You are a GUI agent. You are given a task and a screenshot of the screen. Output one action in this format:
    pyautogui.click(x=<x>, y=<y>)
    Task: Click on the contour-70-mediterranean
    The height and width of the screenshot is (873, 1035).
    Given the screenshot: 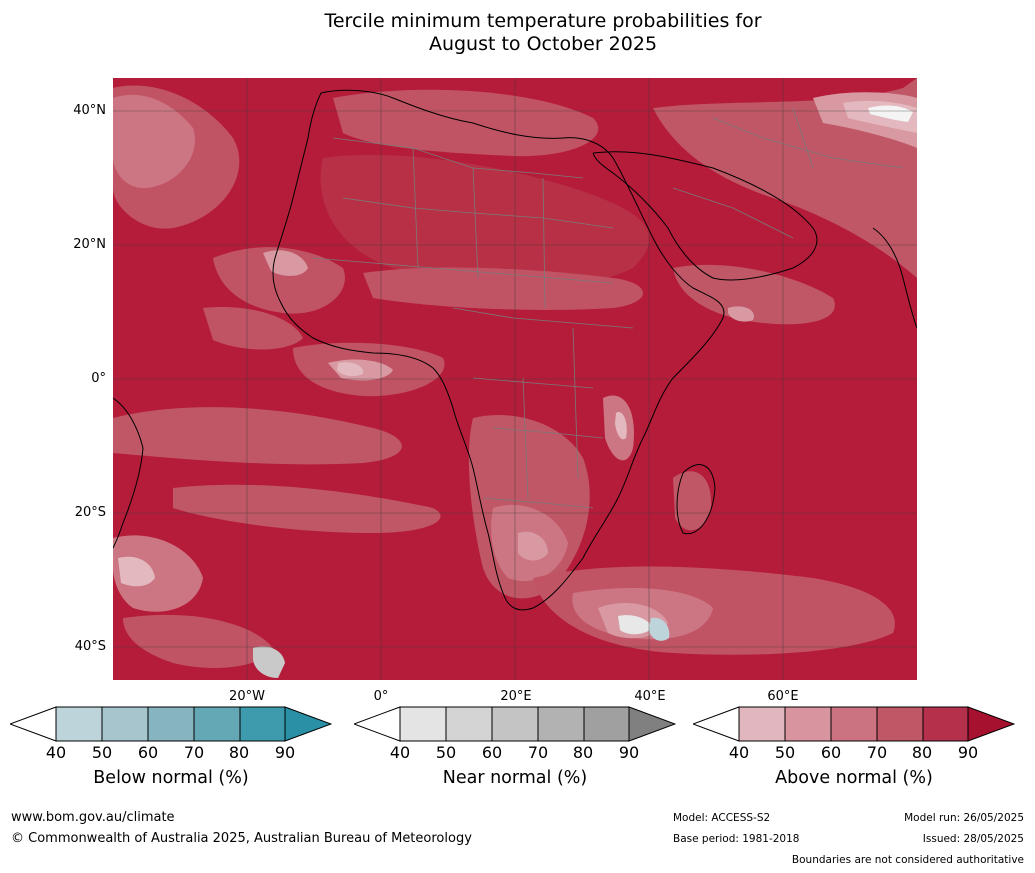 What is the action you would take?
    pyautogui.click(x=466, y=123)
    